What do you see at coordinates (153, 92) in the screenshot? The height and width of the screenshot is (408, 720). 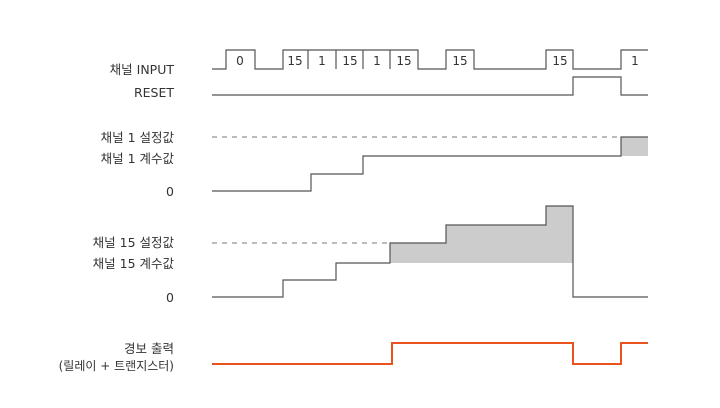 I see `reset-label: RESET` at bounding box center [153, 92].